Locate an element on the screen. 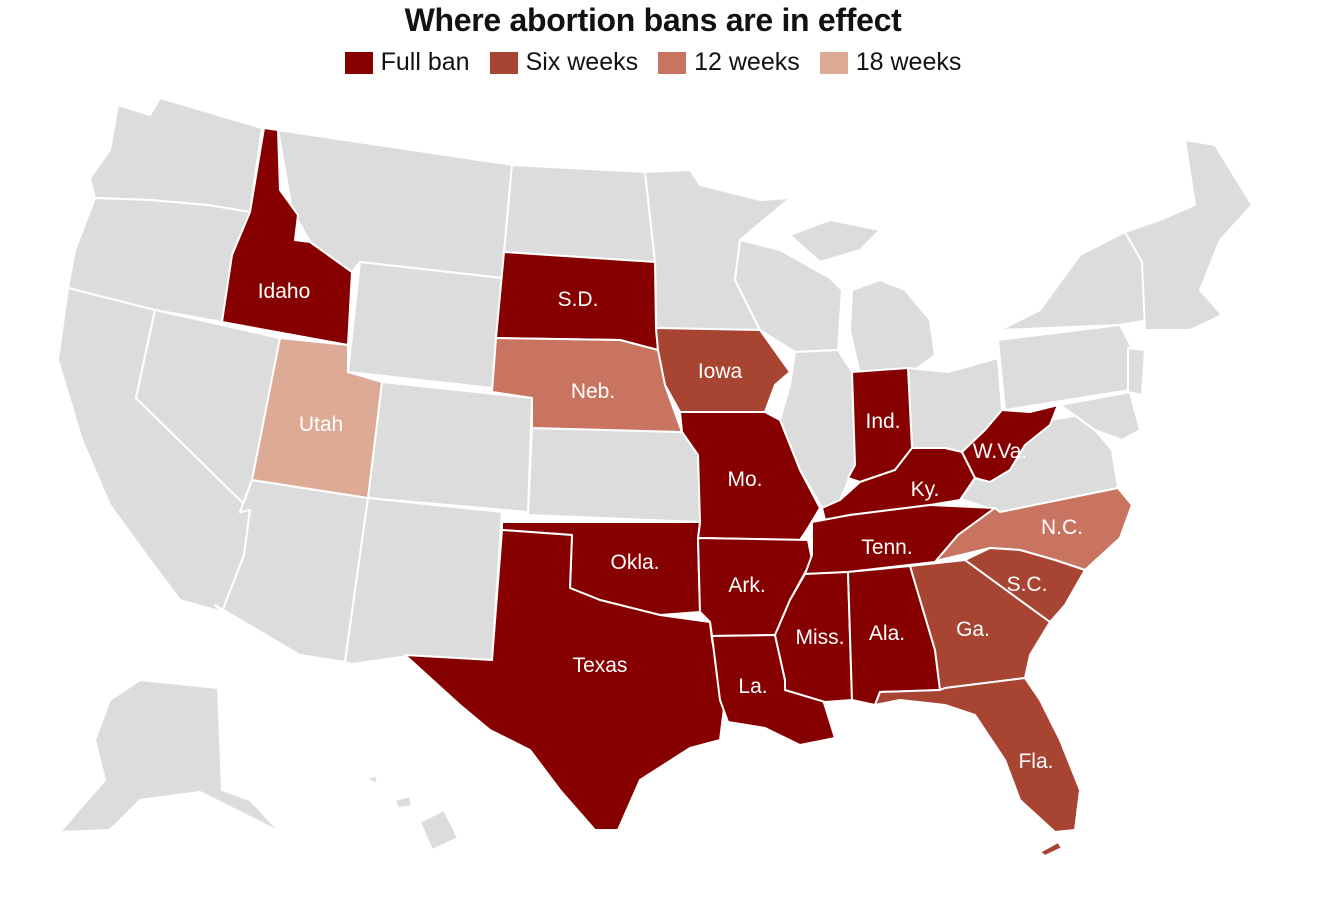 Image resolution: width=1326 pixels, height=898 pixels. label-west-virginia: W.Va. is located at coordinates (1000, 451).